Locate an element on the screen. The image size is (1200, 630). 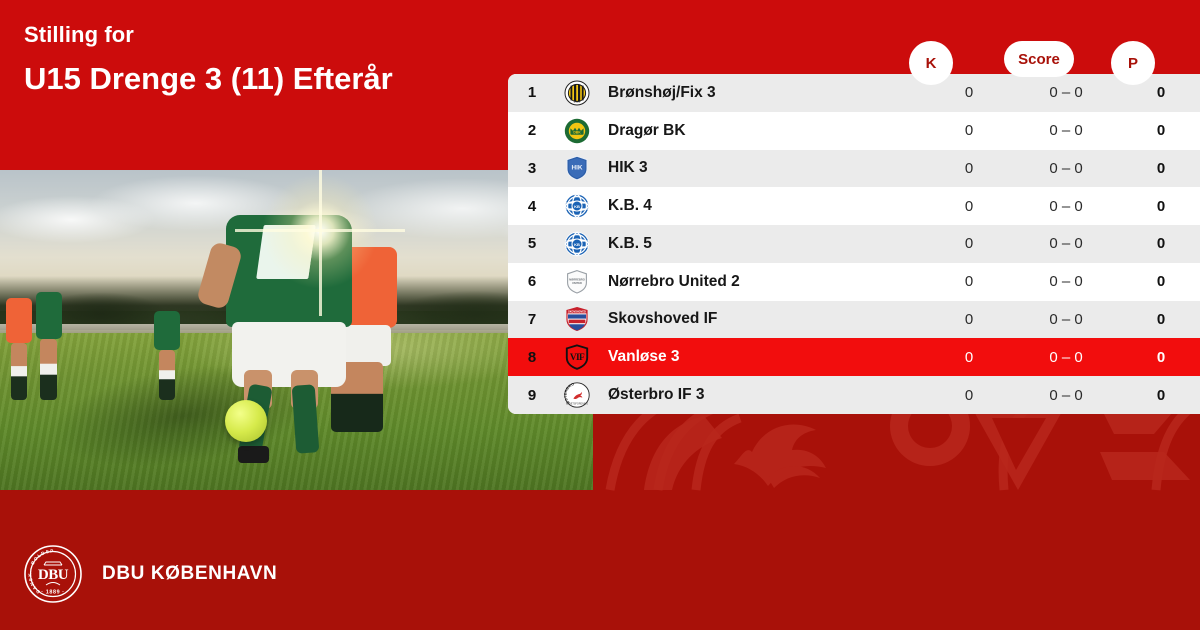
table-row: 2 DBK Dragør BK 0 0 – 0 0 is located at coordinates (854, 130).